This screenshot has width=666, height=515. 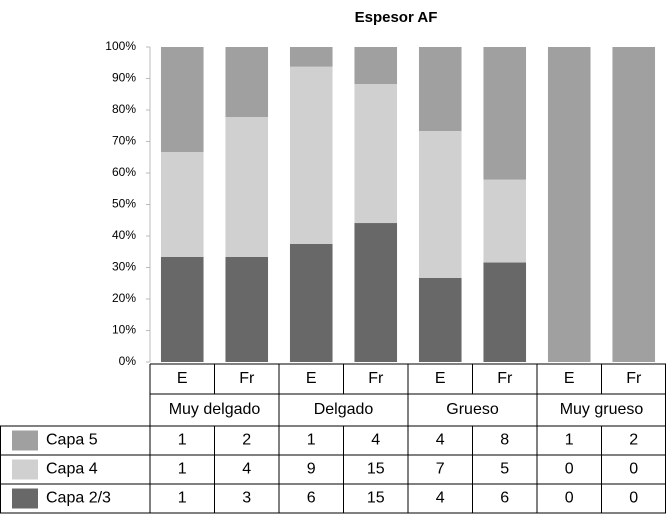 I want to click on legend-label: Capa 4, so click(x=72, y=469).